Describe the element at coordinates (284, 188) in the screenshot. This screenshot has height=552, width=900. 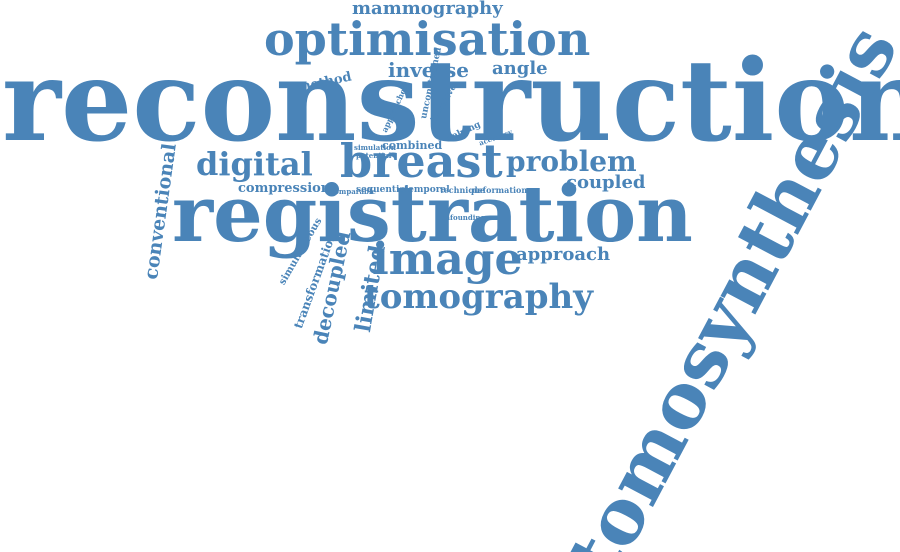
I see `word-compression: compression` at that location.